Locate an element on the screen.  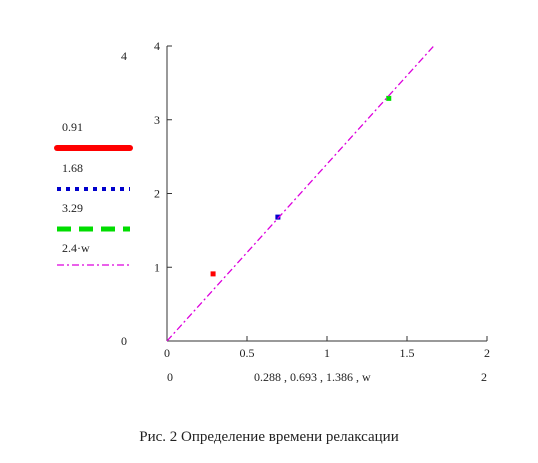
y-tick-label: 4 is located at coordinates (157, 46).